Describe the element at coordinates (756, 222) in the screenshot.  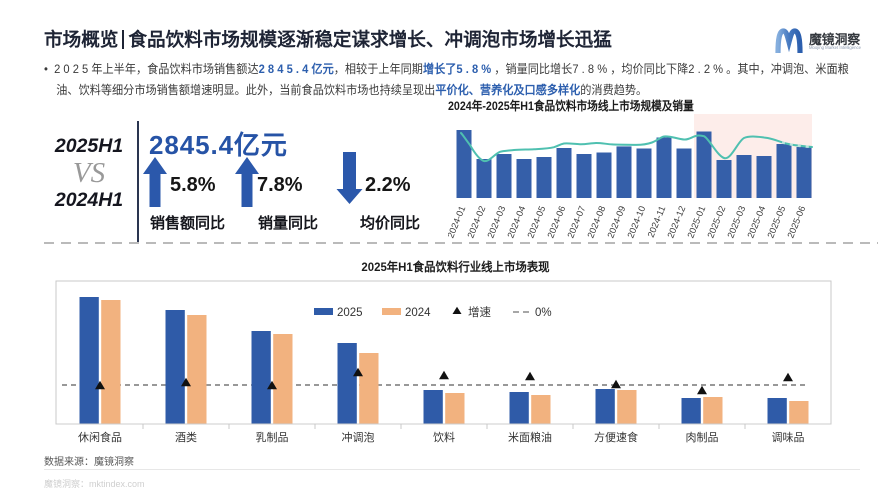
I see `svg-text: 2025-04` at that location.